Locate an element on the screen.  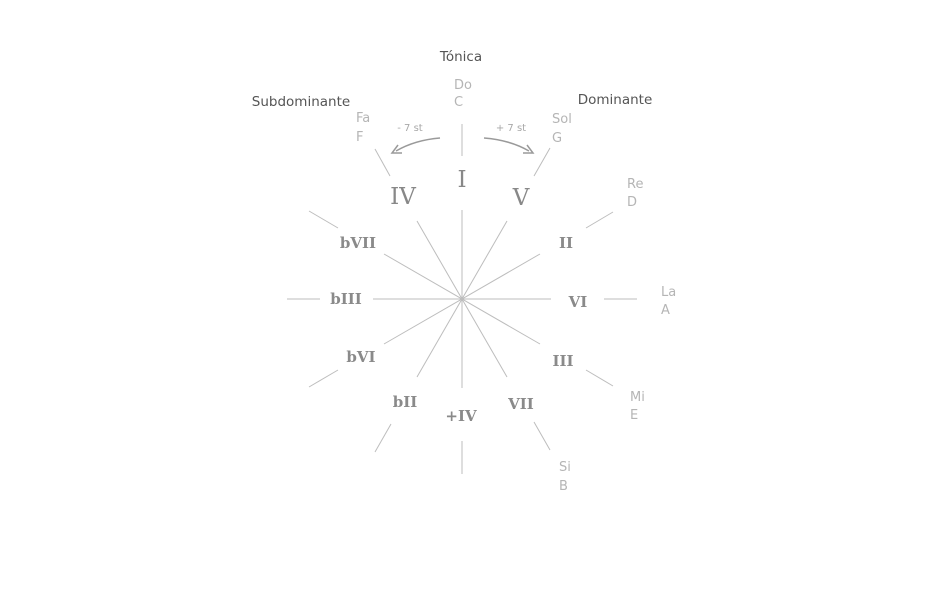
degree-flat-vi: bVI is located at coordinates (360, 357).